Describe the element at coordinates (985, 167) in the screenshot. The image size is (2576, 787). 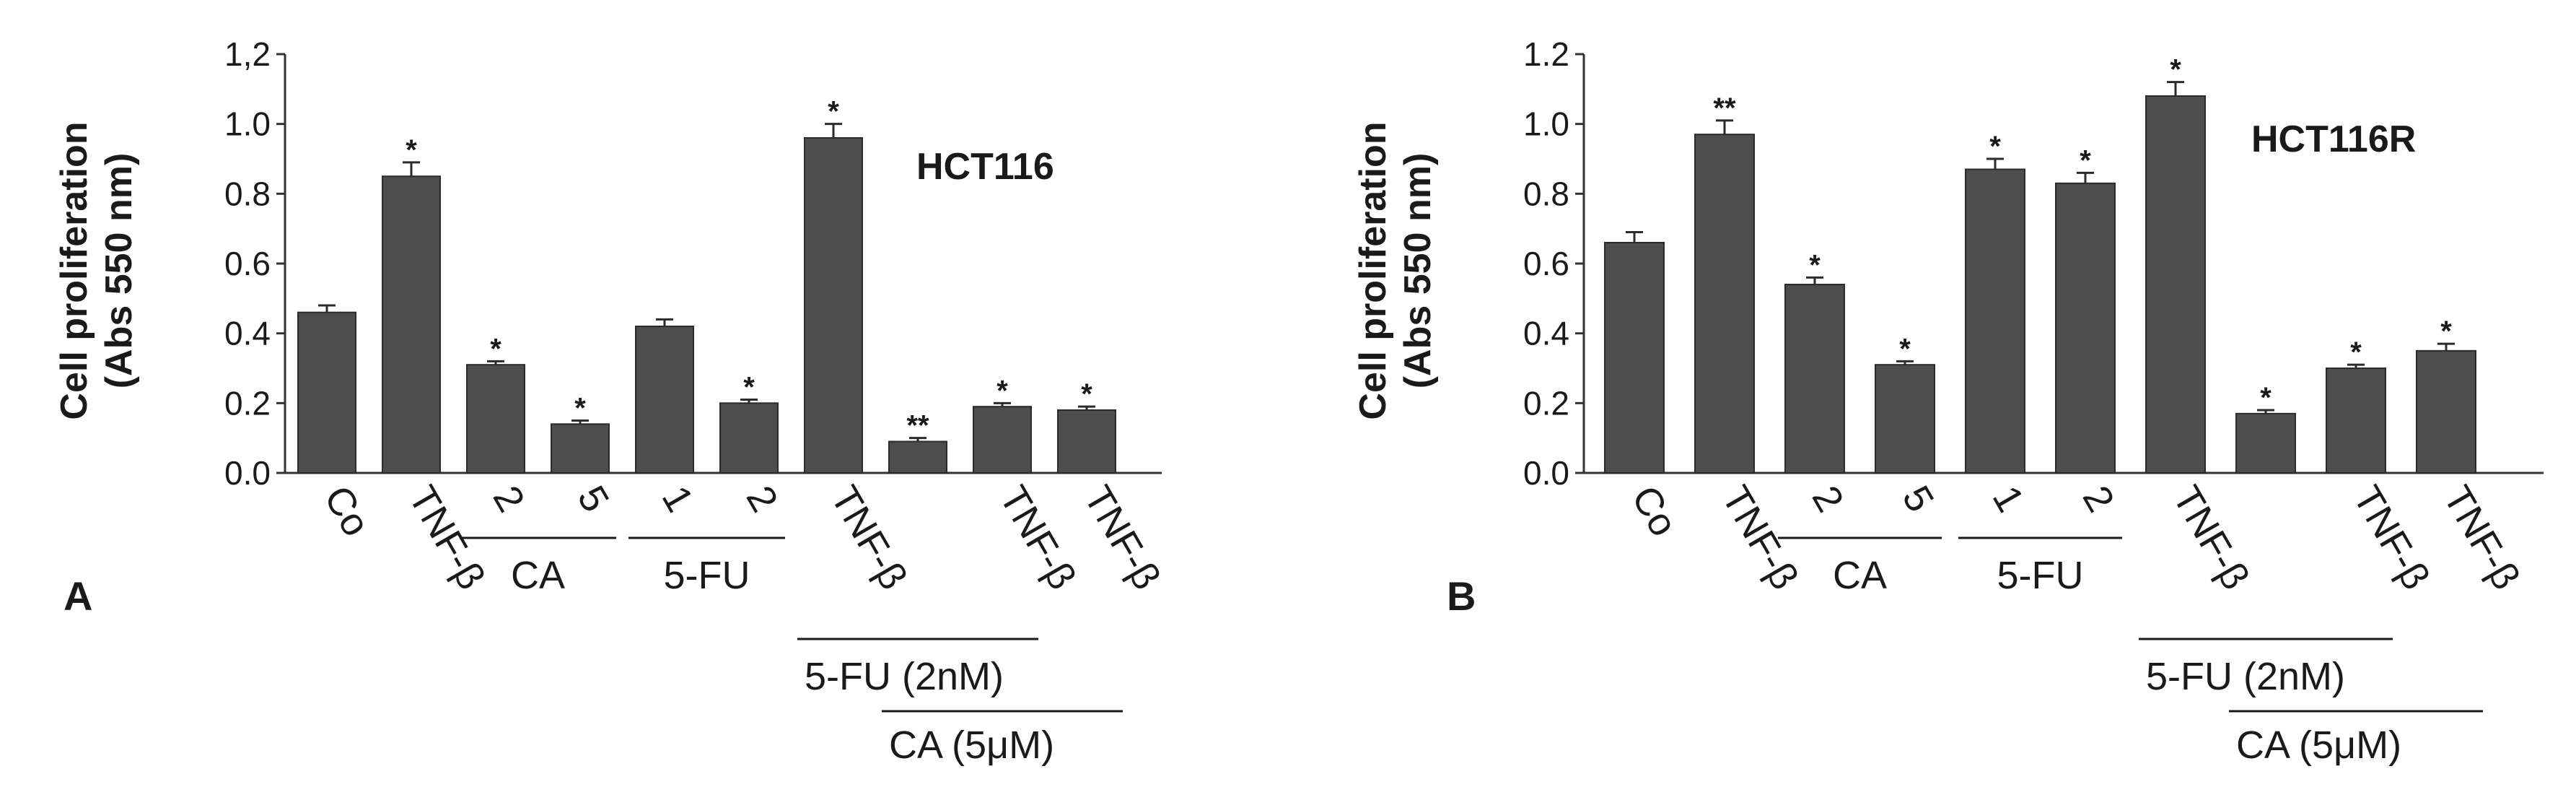
I see `cell-line-title: HCT116` at that location.